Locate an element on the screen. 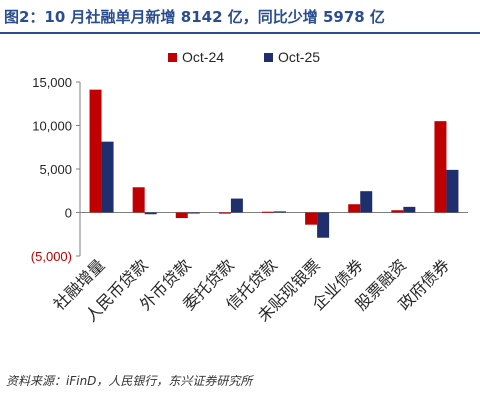  y-tick-label: 10,000 is located at coordinates (52, 126).